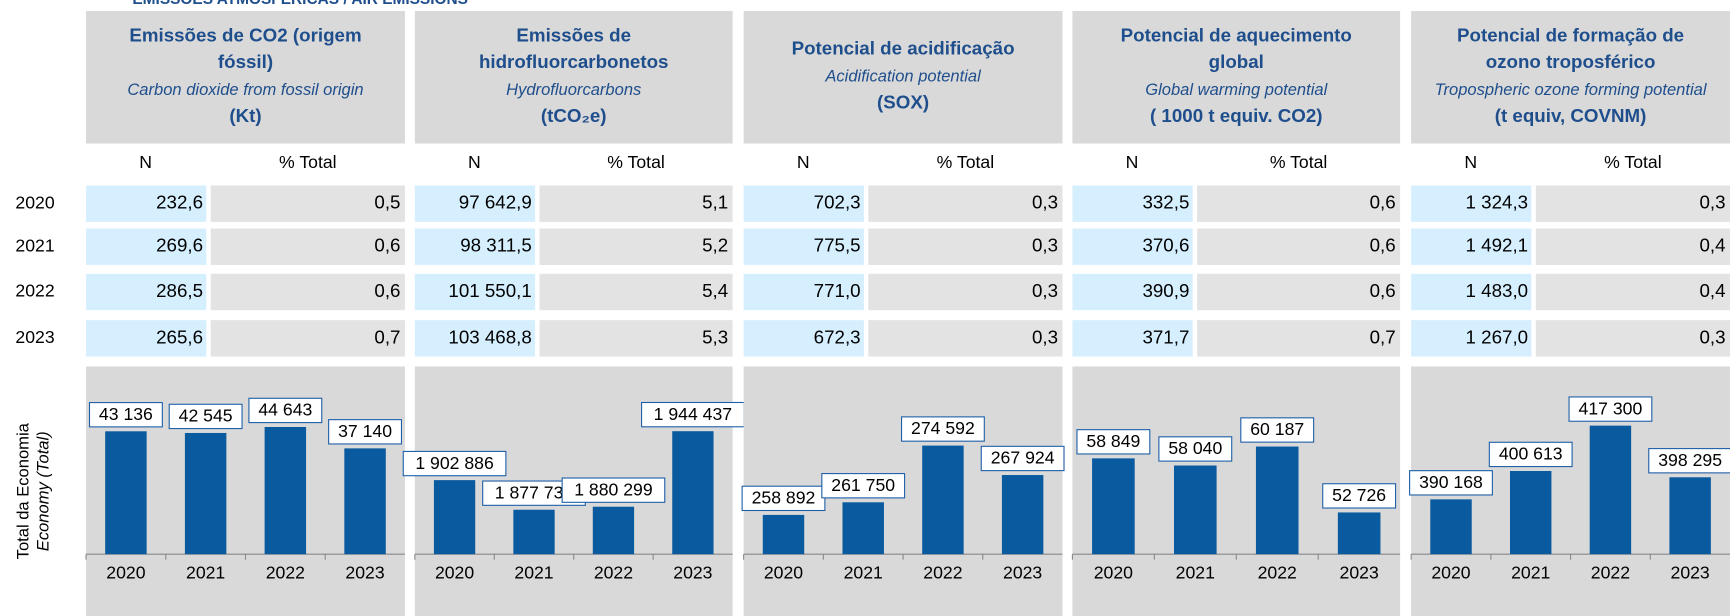 This screenshot has height=616, width=1730. What do you see at coordinates (1497, 336) in the screenshot?
I see `n-value: 1 267,0` at bounding box center [1497, 336].